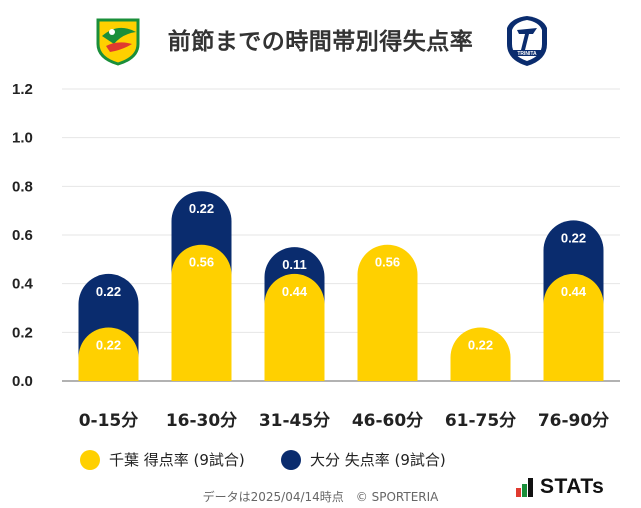 The width and height of the screenshot is (641, 508). What do you see at coordinates (90, 459) in the screenshot?
I see `legend-swatch-chiba` at bounding box center [90, 459].